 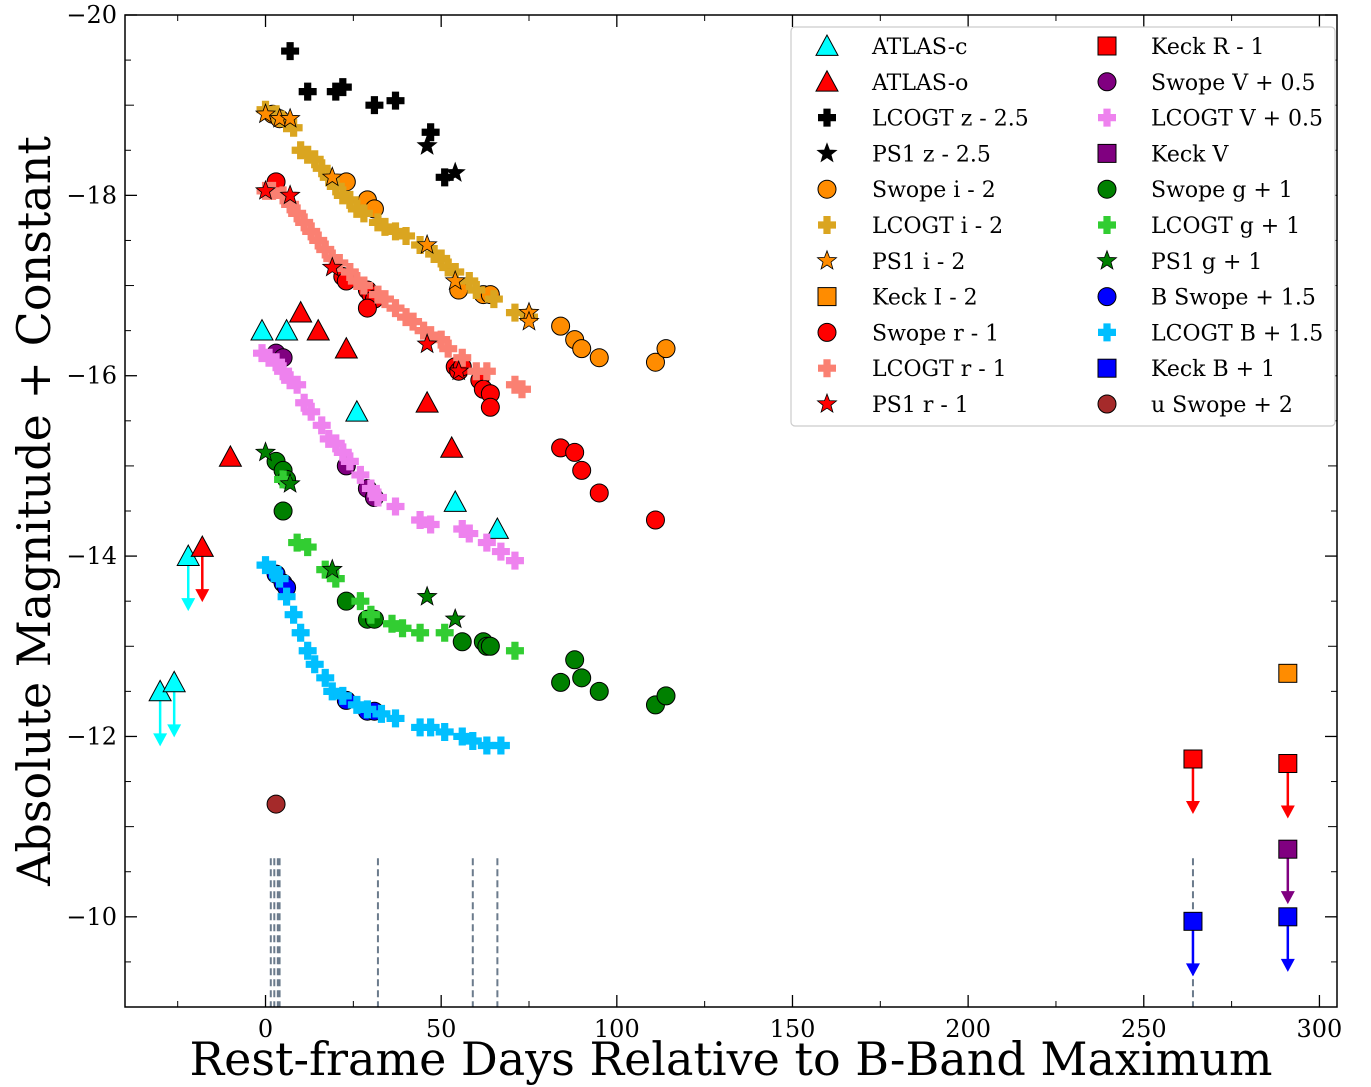 What do you see at coordinates (91, 195) in the screenshot?
I see `y-tick-label: −18` at bounding box center [91, 195].